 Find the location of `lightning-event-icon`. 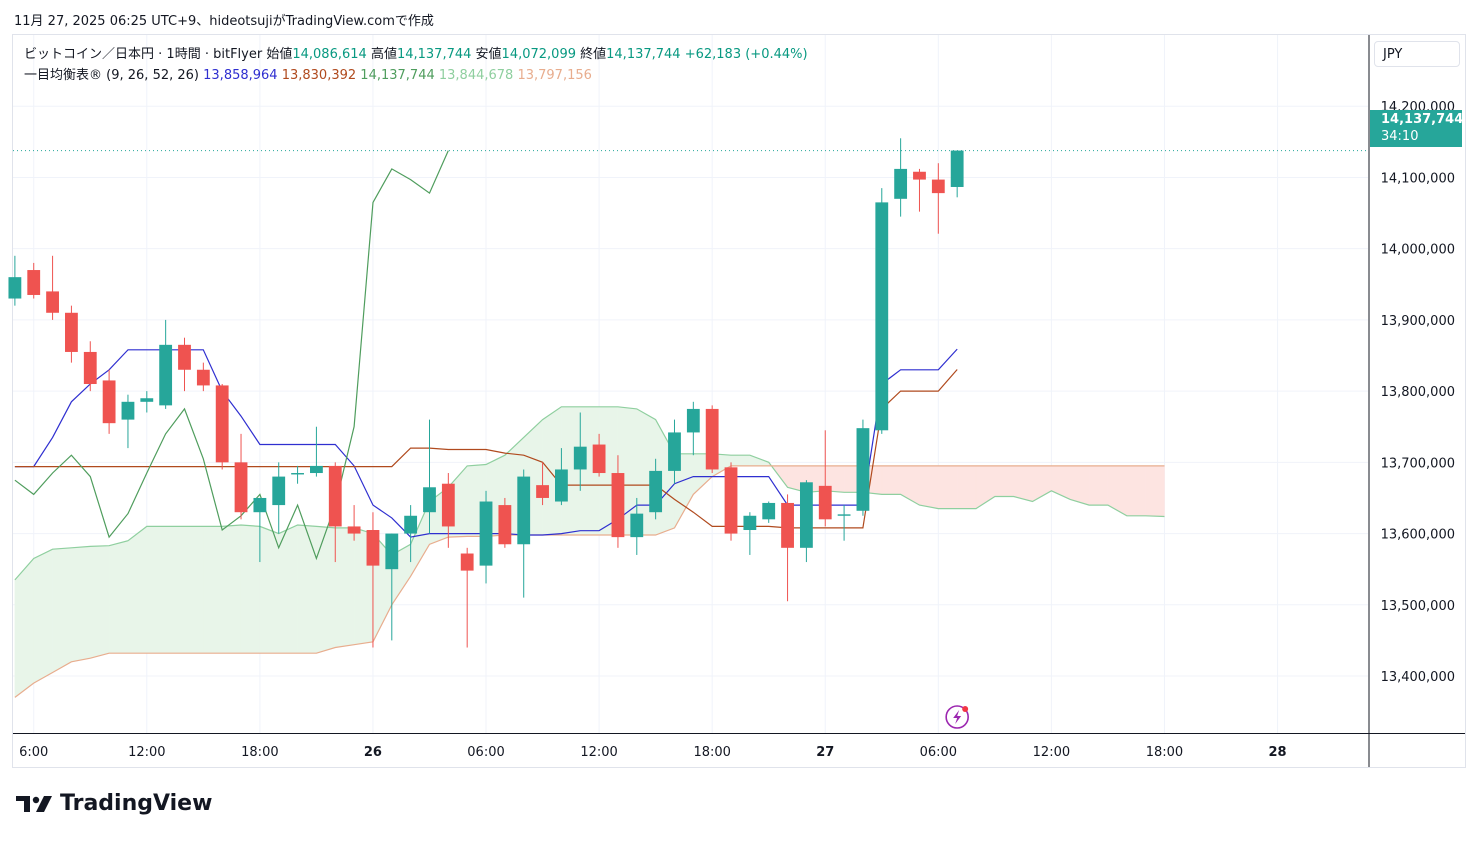

lightning-event-icon is located at coordinates (957, 717).